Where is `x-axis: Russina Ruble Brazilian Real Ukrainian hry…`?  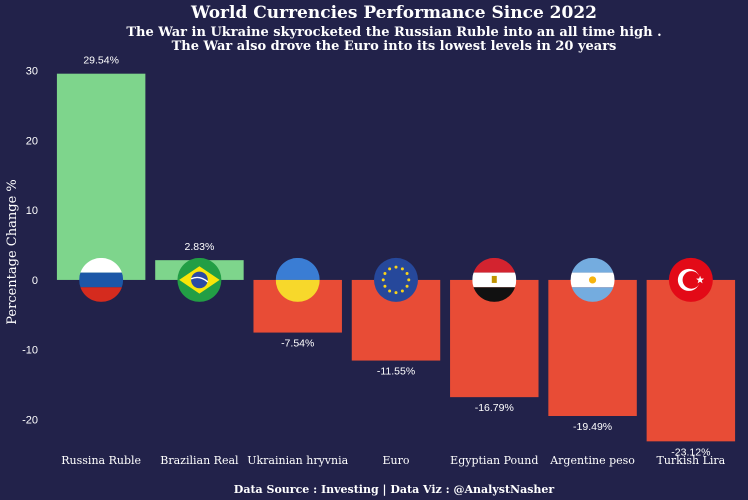 x-axis: Russina Ruble Brazilian Real Ukrainian hry… is located at coordinates (393, 460).